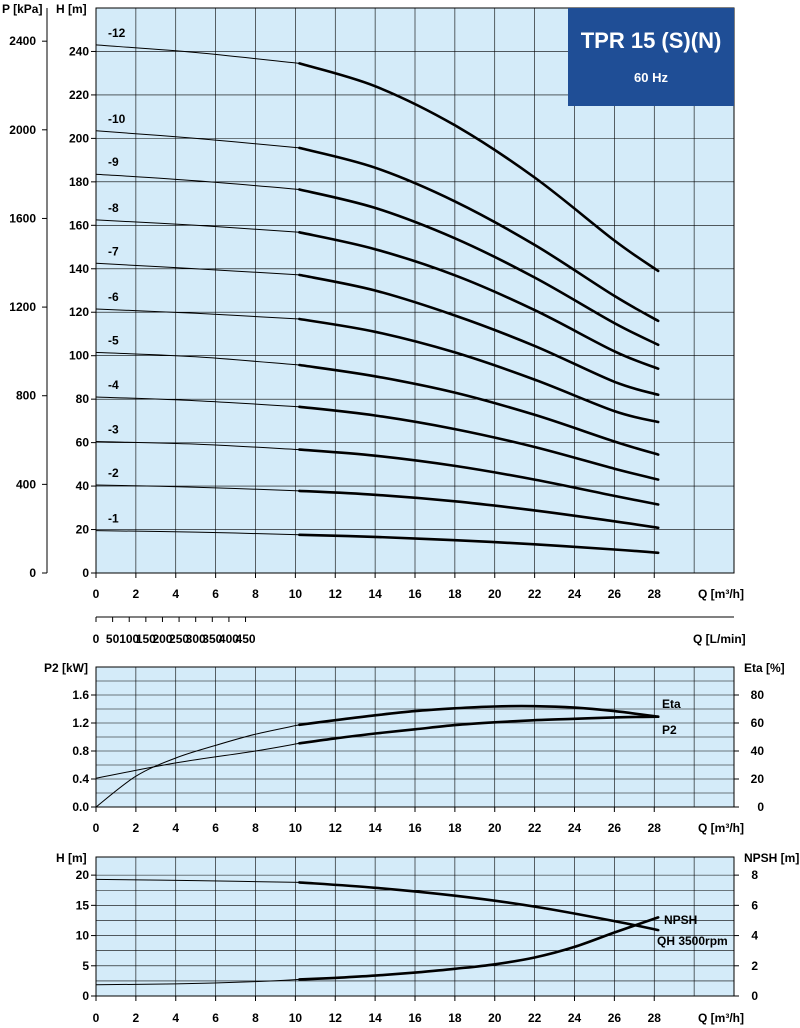 The image size is (800, 1028). Describe the element at coordinates (651, 57) in the screenshot. I see `model-badge: TPR 15 (S)(N) 60 Hz` at that location.